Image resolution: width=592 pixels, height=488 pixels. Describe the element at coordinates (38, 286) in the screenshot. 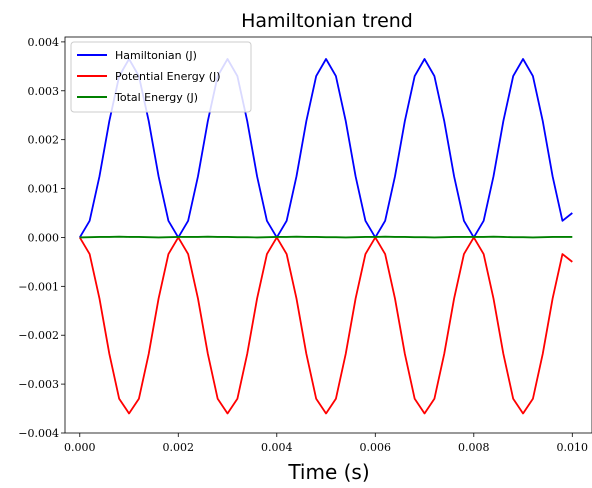

I see `y-tick-label: −0.001` at that location.